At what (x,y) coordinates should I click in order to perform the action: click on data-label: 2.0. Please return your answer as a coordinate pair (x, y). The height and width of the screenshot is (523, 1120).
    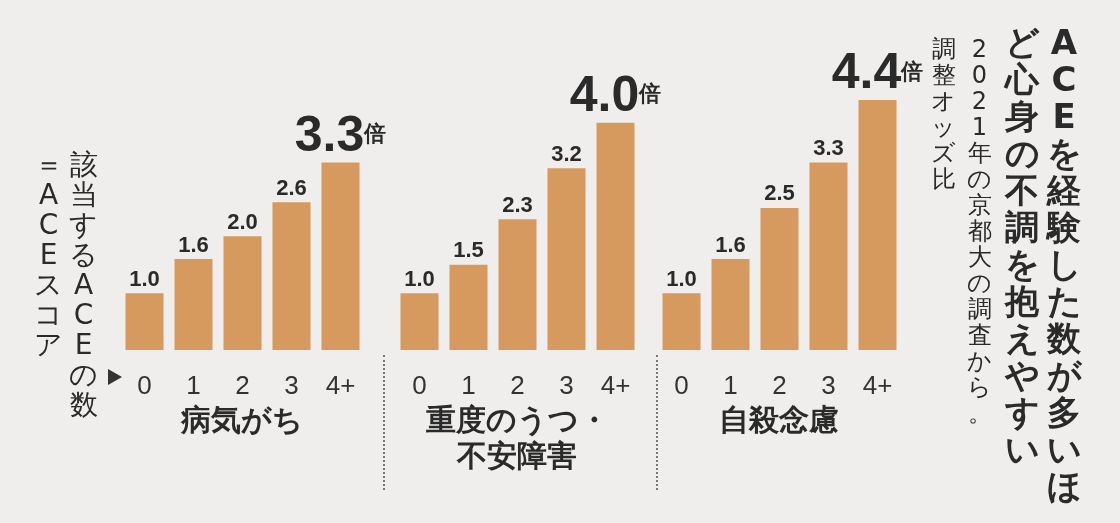
    Looking at the image, I should click on (242, 221).